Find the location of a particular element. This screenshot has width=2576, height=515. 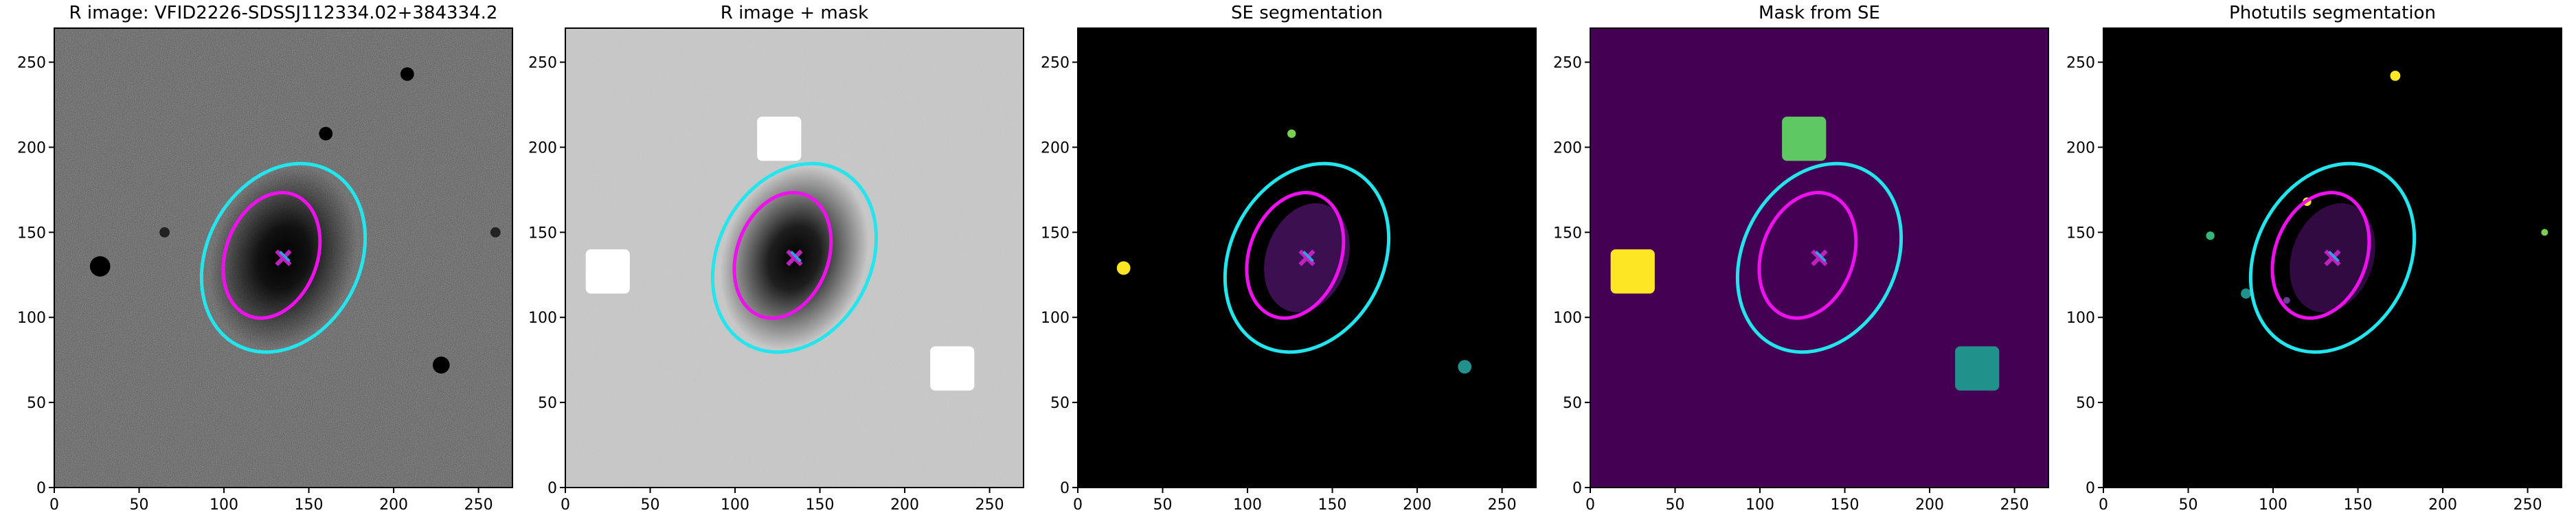

panel-title: R image + mask is located at coordinates (795, 13).